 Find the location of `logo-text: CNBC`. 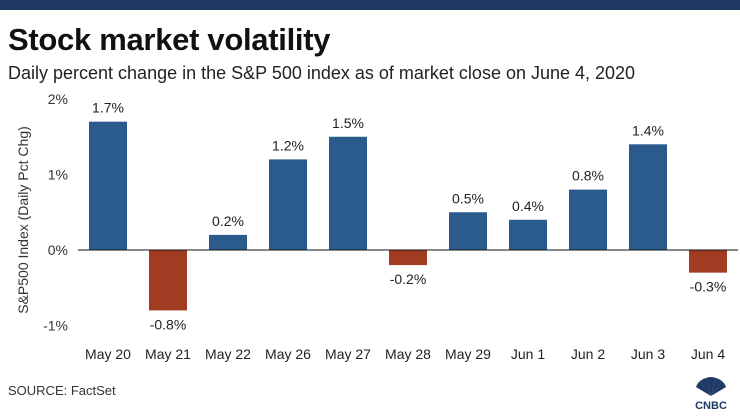

logo-text: CNBC is located at coordinates (711, 406).